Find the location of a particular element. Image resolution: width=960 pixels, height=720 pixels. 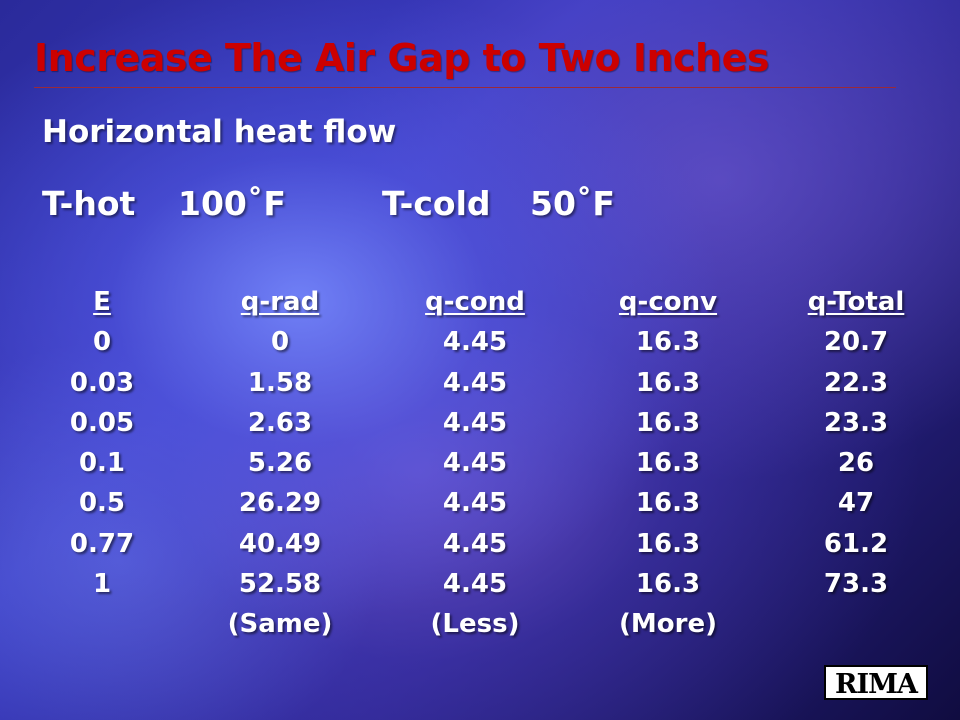

table-notes-row: (Same) (Less) (More) is located at coordinates (480, 629).